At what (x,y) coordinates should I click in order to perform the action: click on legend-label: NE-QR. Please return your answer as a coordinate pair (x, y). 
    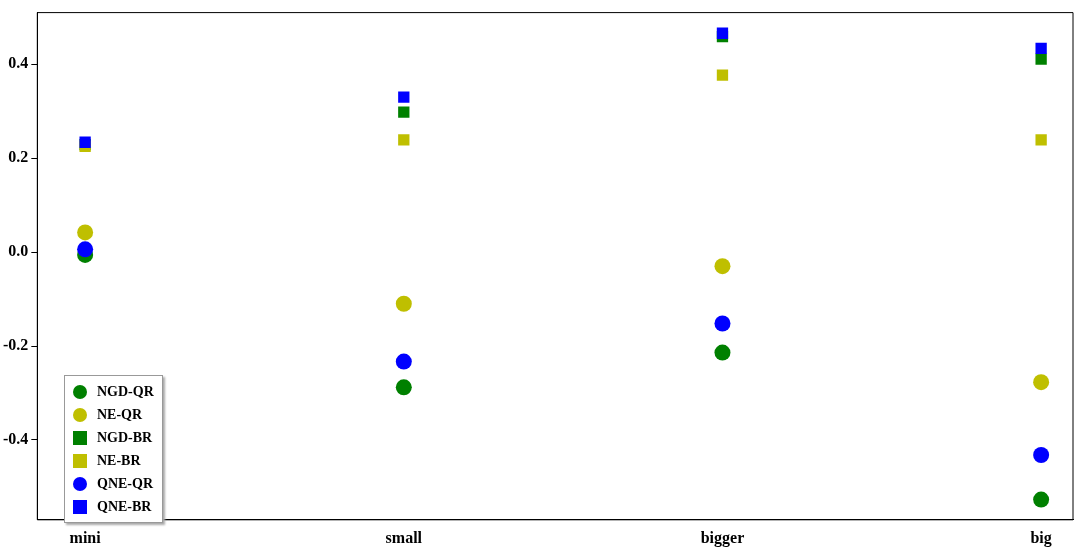
    Looking at the image, I should click on (120, 414).